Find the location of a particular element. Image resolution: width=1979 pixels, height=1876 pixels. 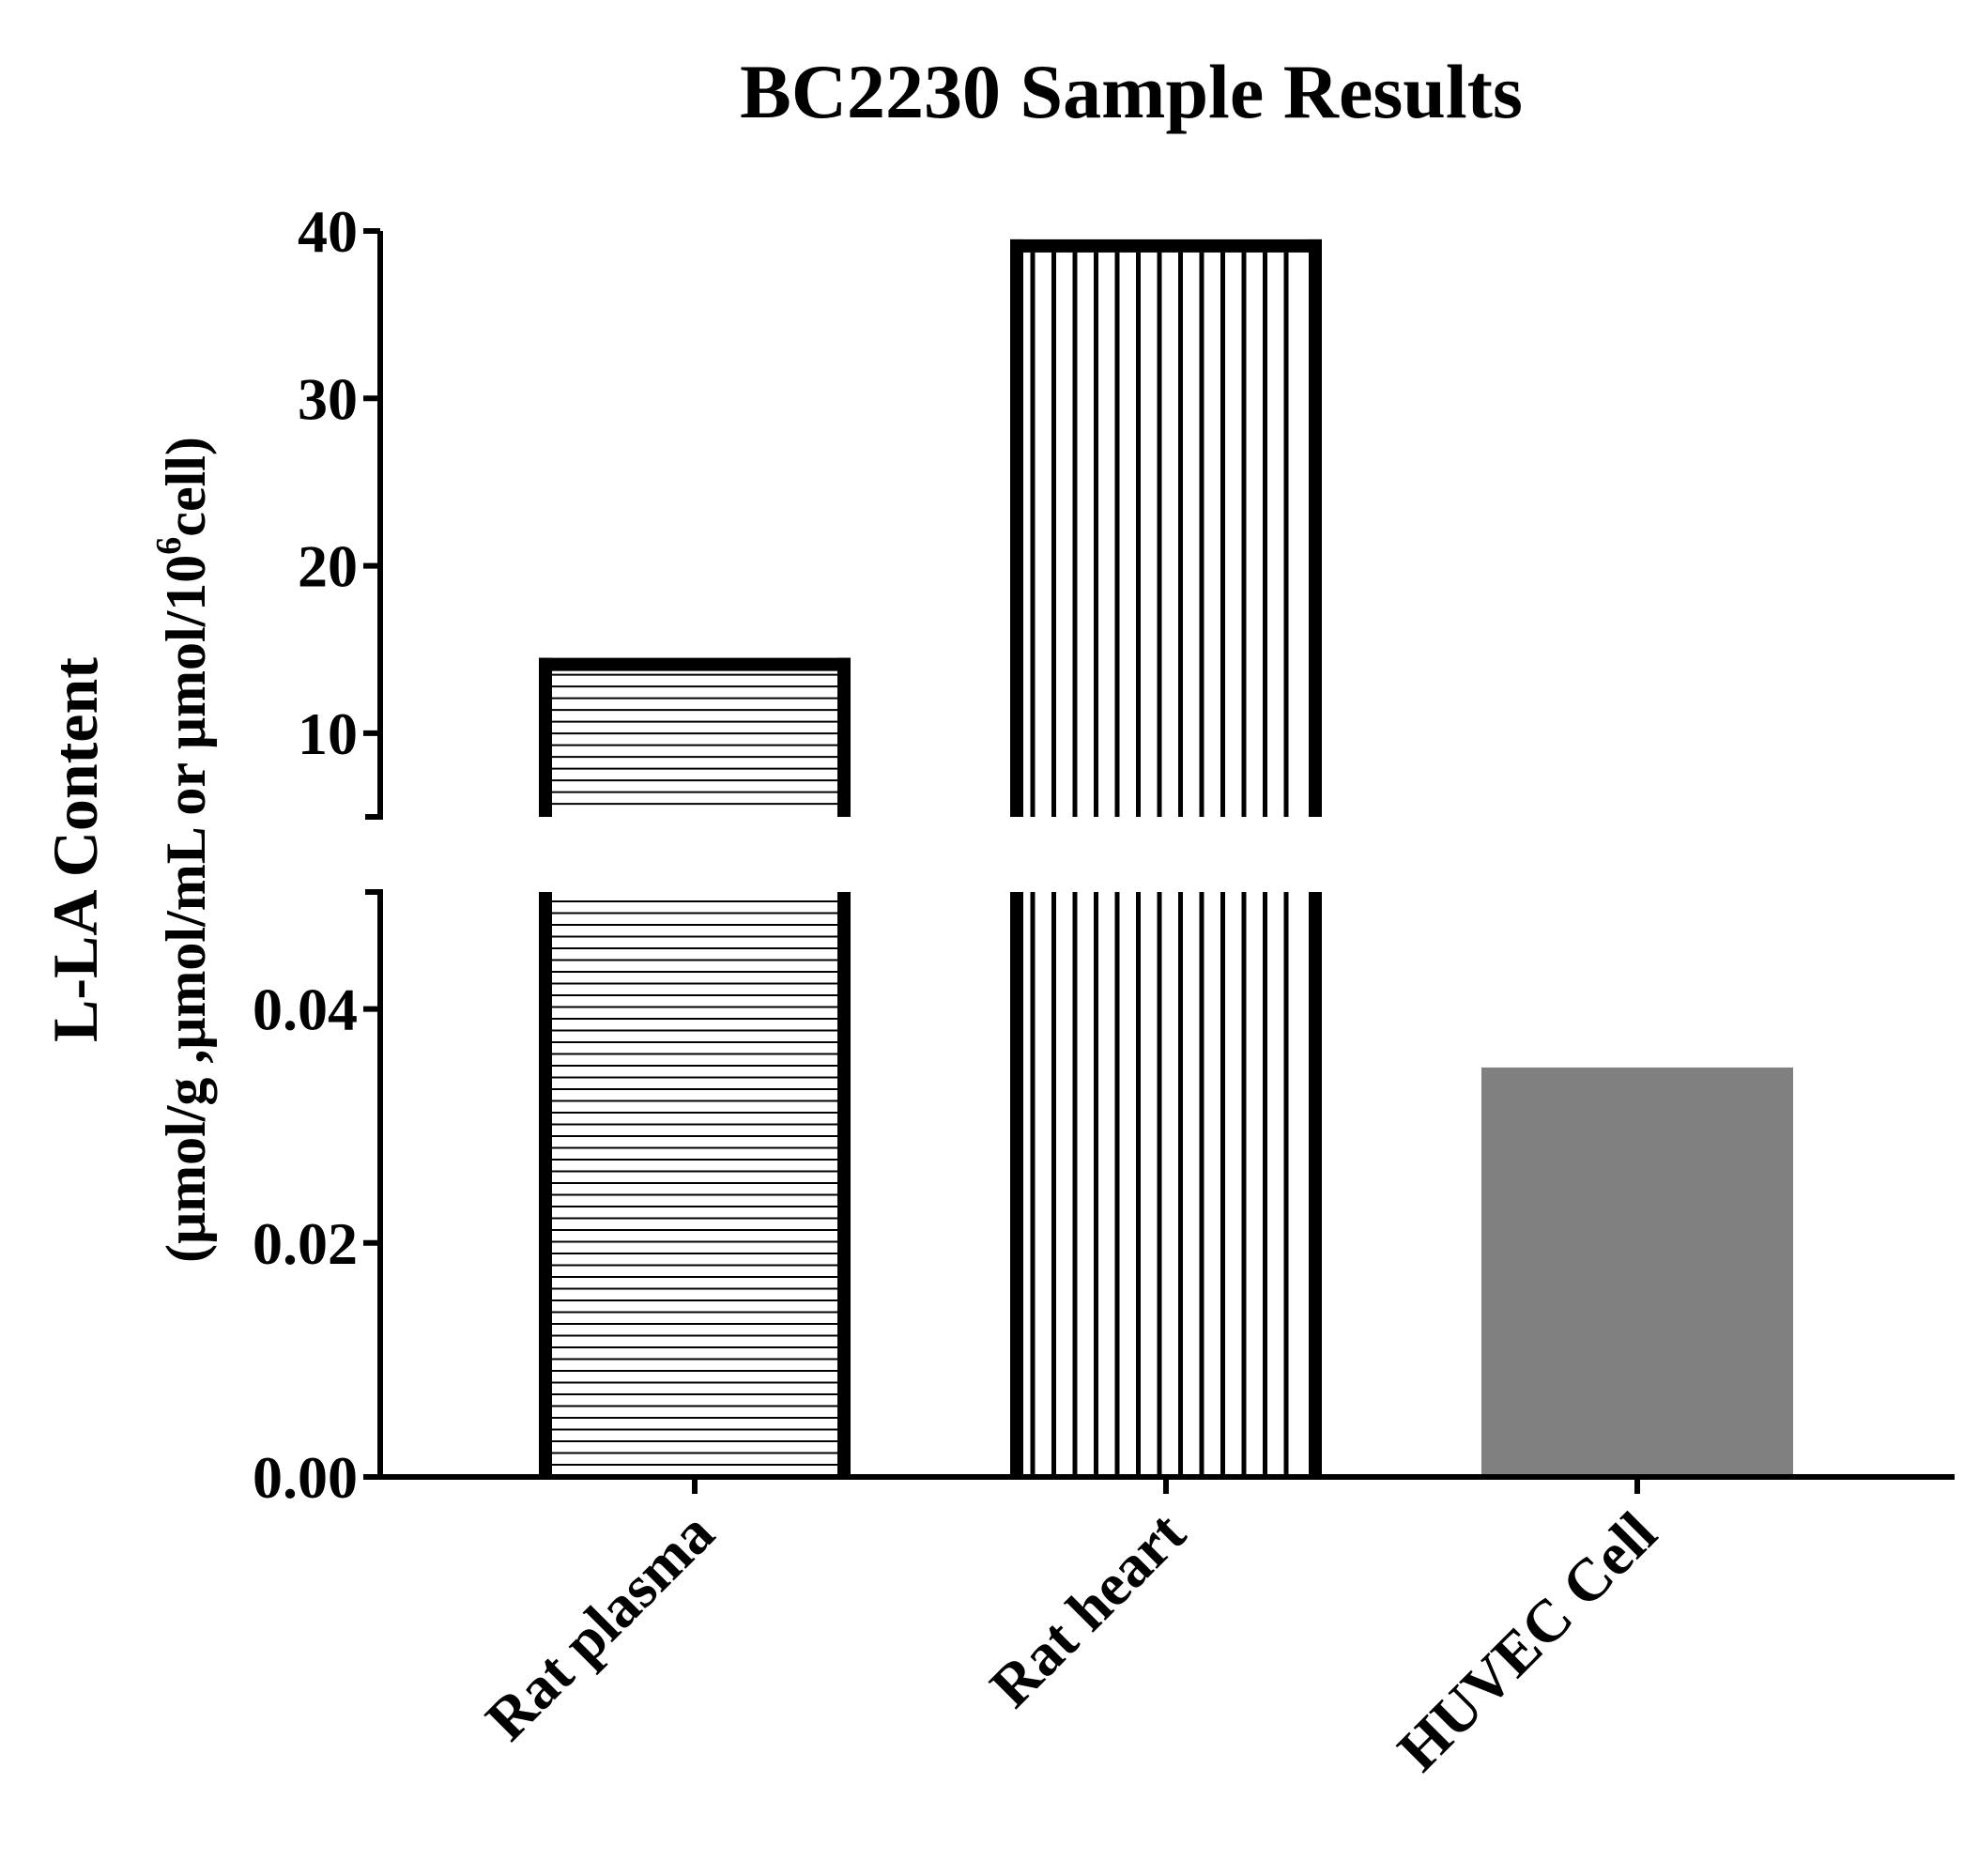

y-axis-label-prefix: (μmol/g ,μmol/mL or μmol/10 is located at coordinates (186, 909).